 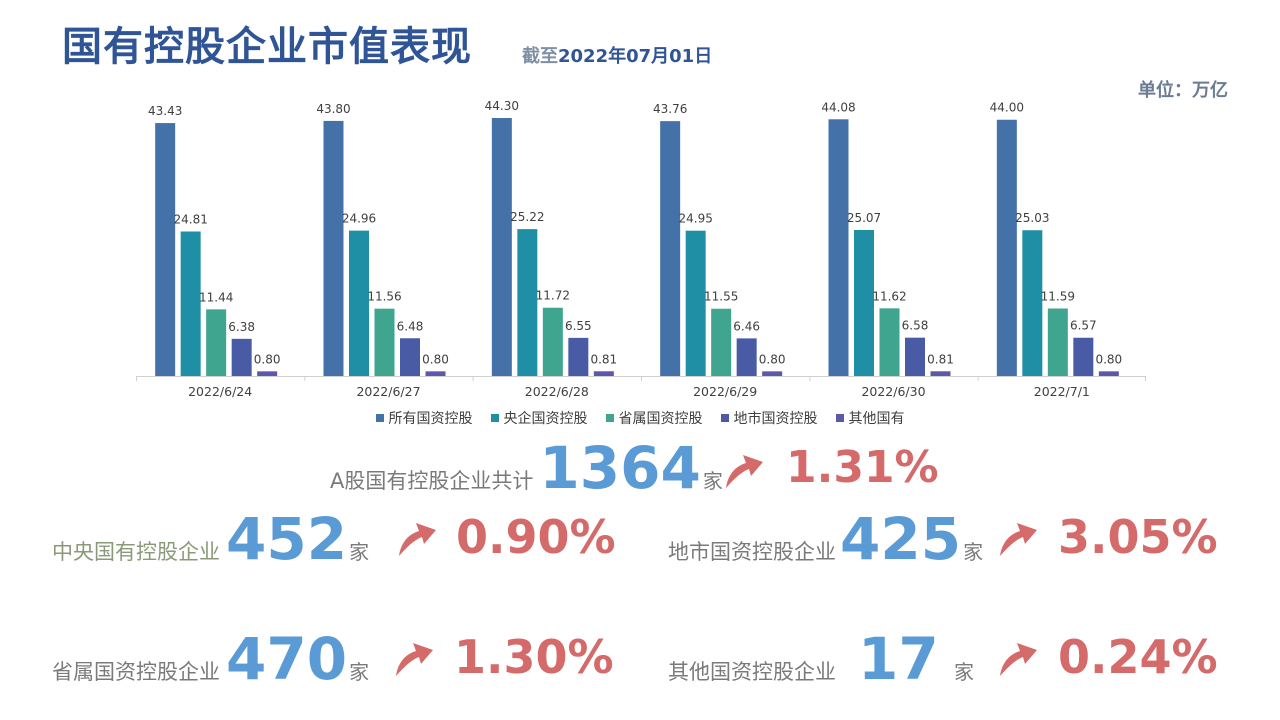 What do you see at coordinates (670, 109) in the screenshot?
I see `data-label: 43.76` at bounding box center [670, 109].